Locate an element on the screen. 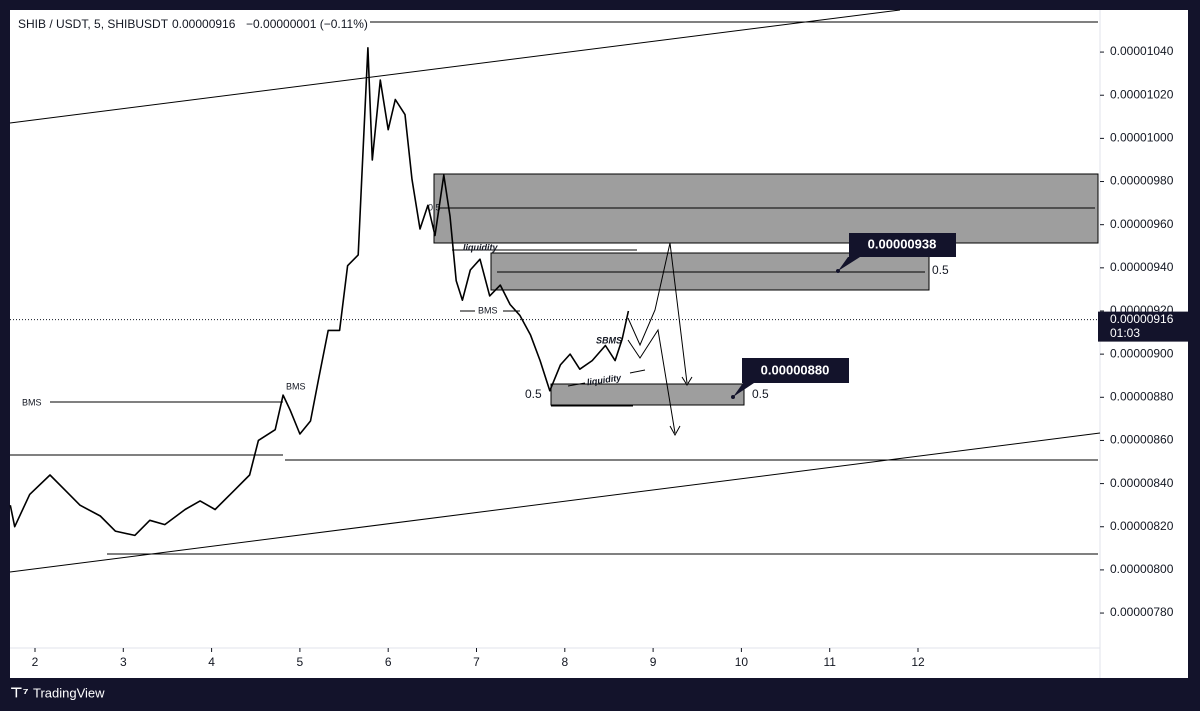  x-tick-label: 5 is located at coordinates (300, 662).